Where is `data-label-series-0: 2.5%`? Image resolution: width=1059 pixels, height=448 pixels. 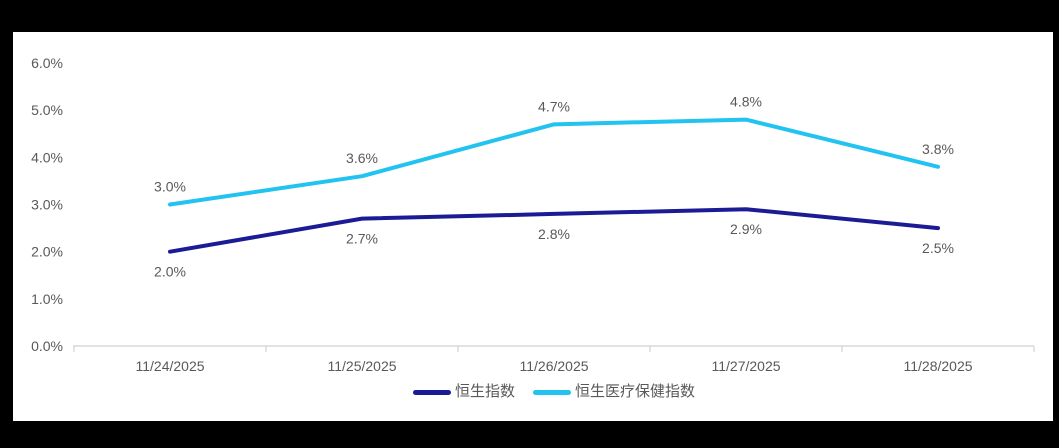 data-label-series-0: 2.5% is located at coordinates (938, 248).